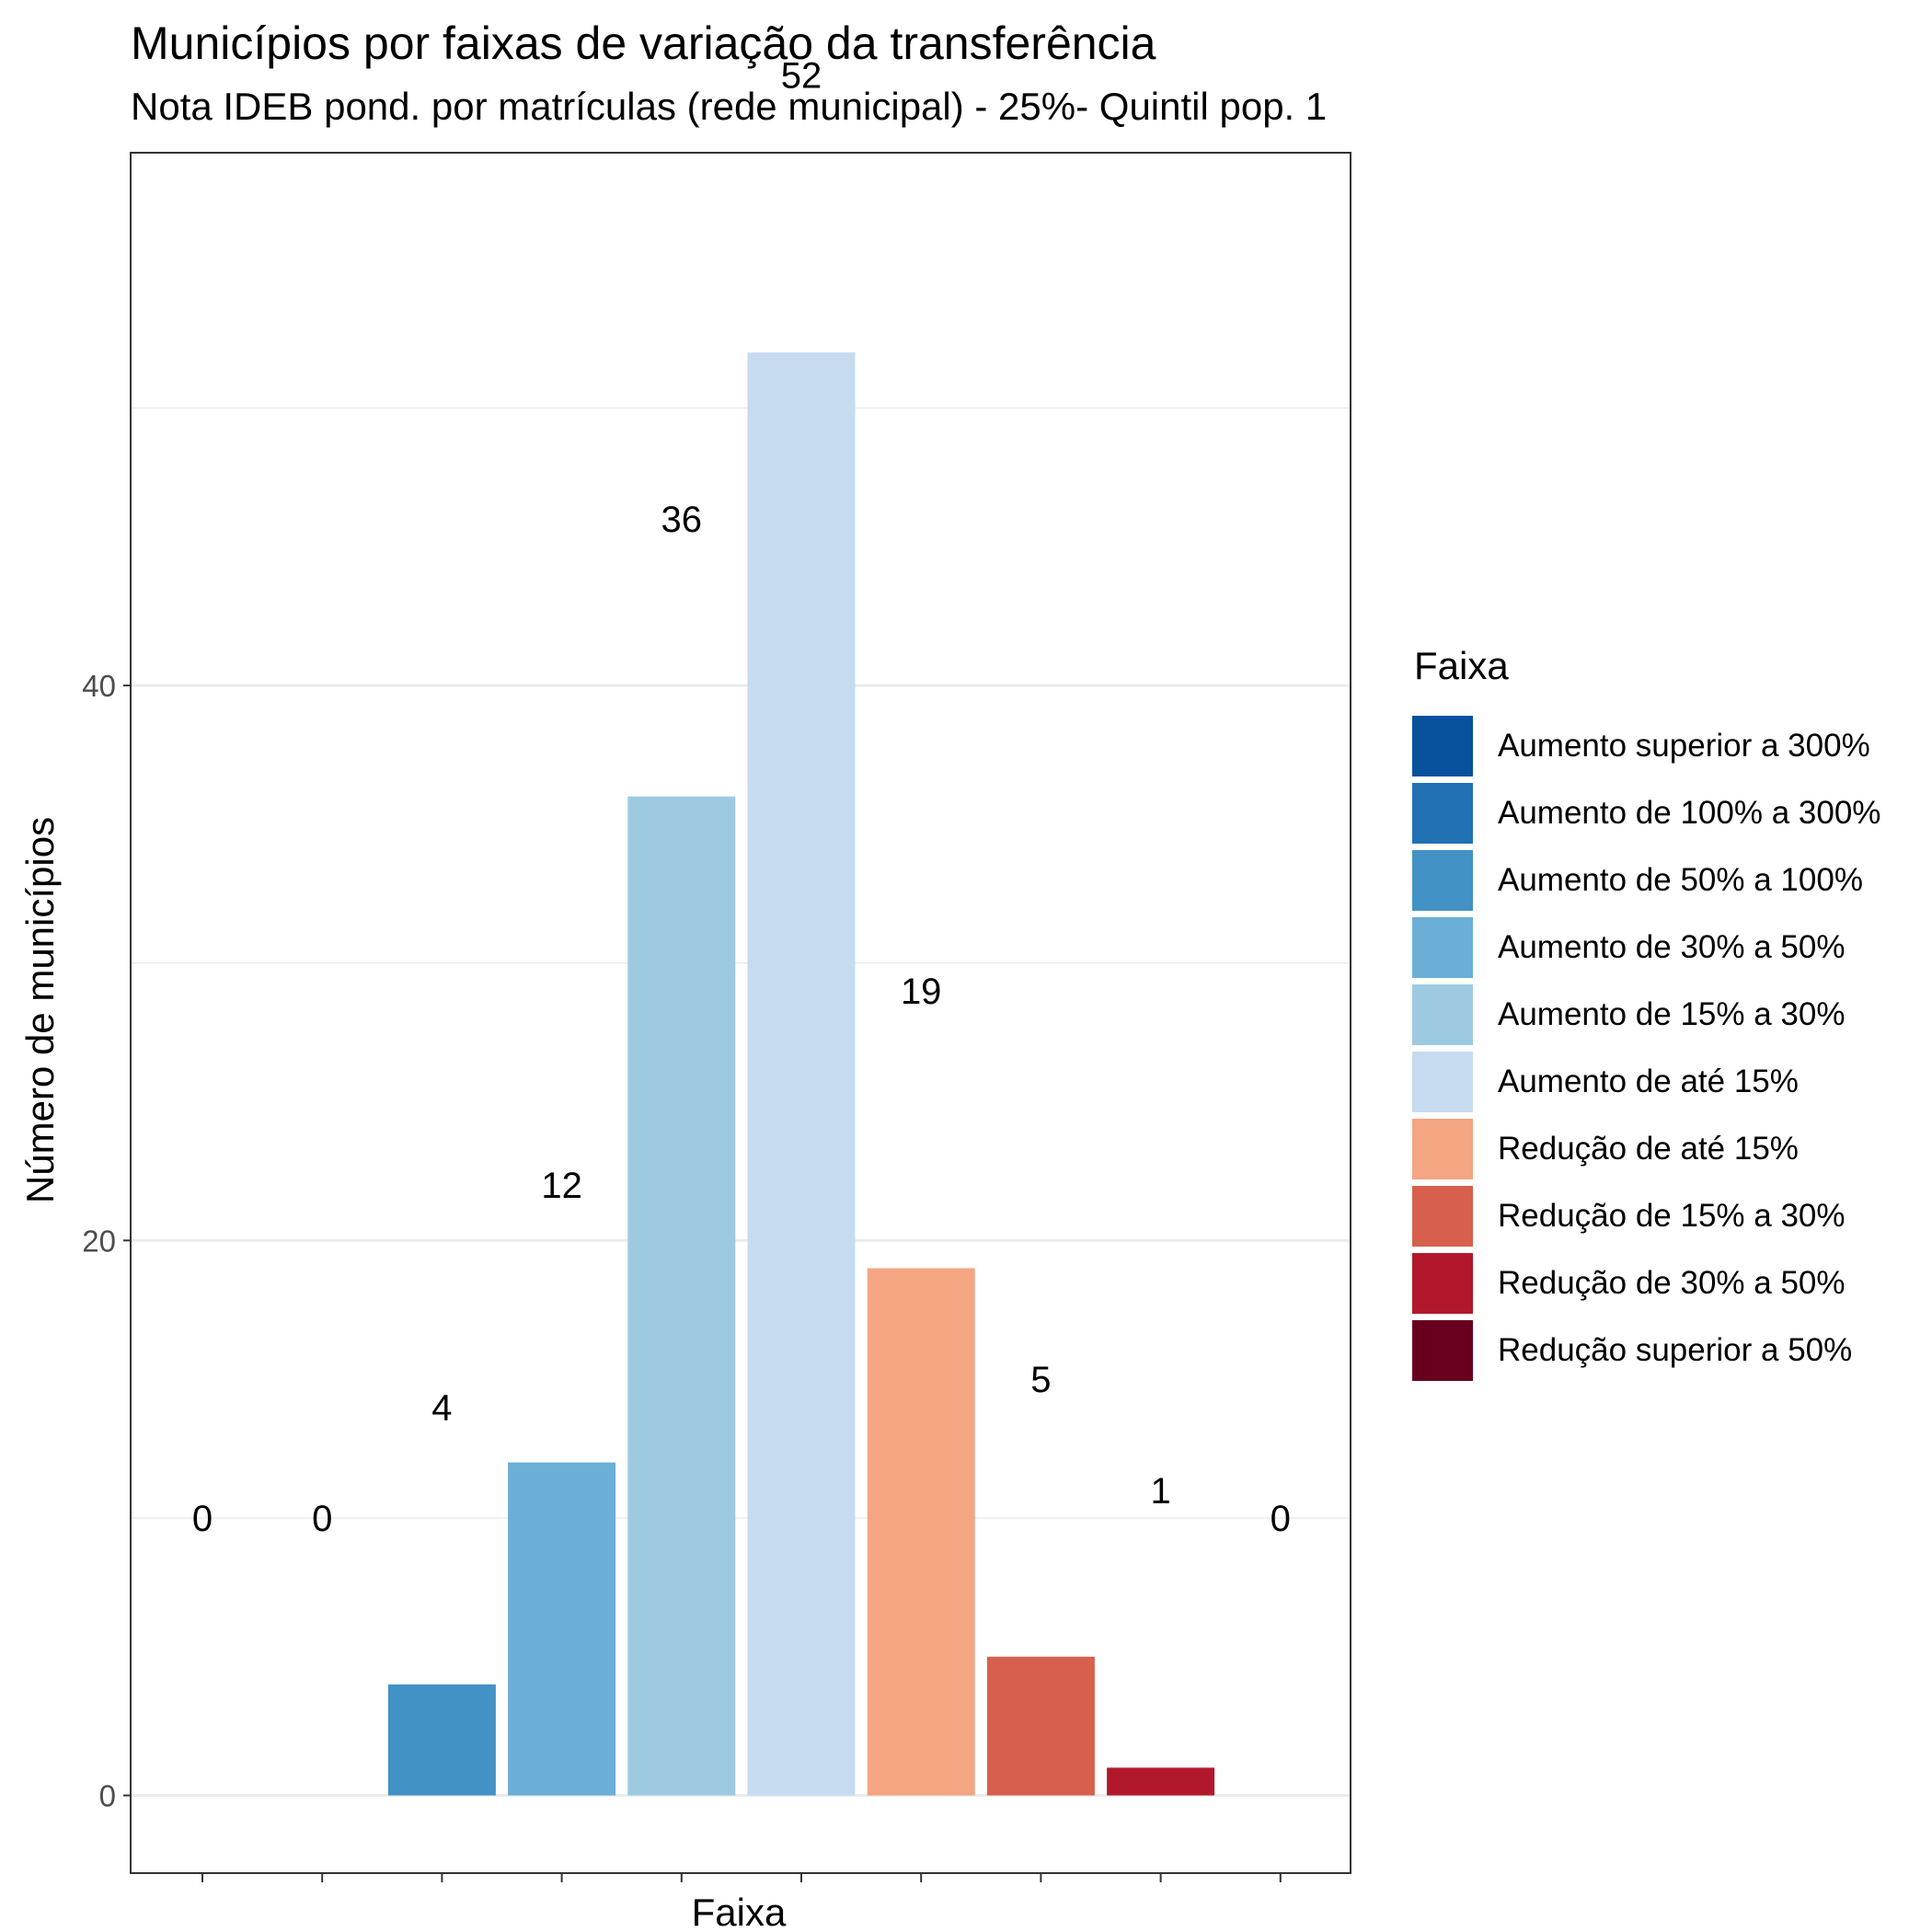 This screenshot has width=1932, height=1932. Describe the element at coordinates (801, 76) in the screenshot. I see `bar-value-label: 52` at that location.